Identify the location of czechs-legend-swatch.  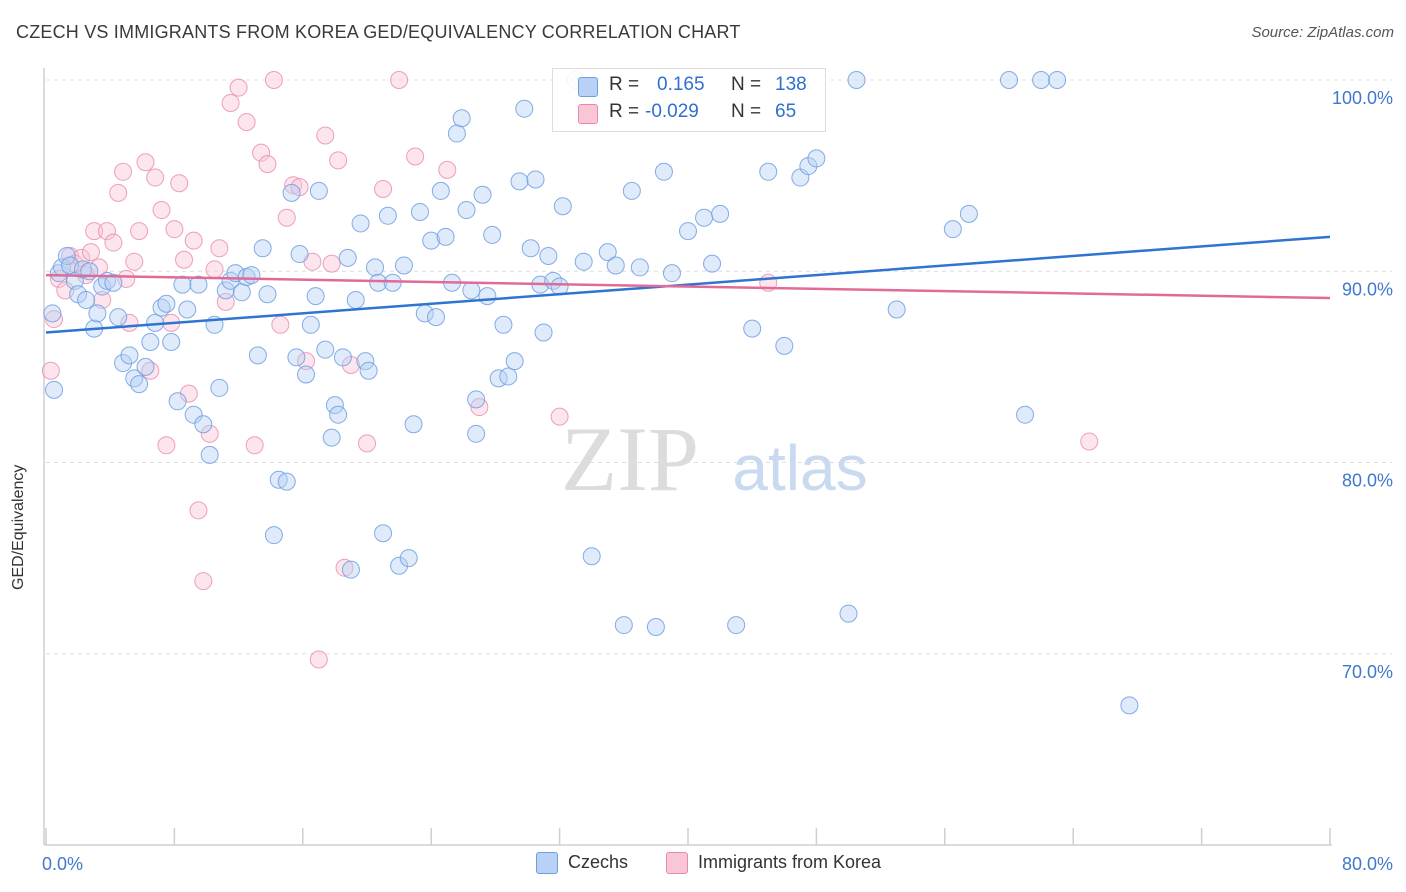
(547, 863).